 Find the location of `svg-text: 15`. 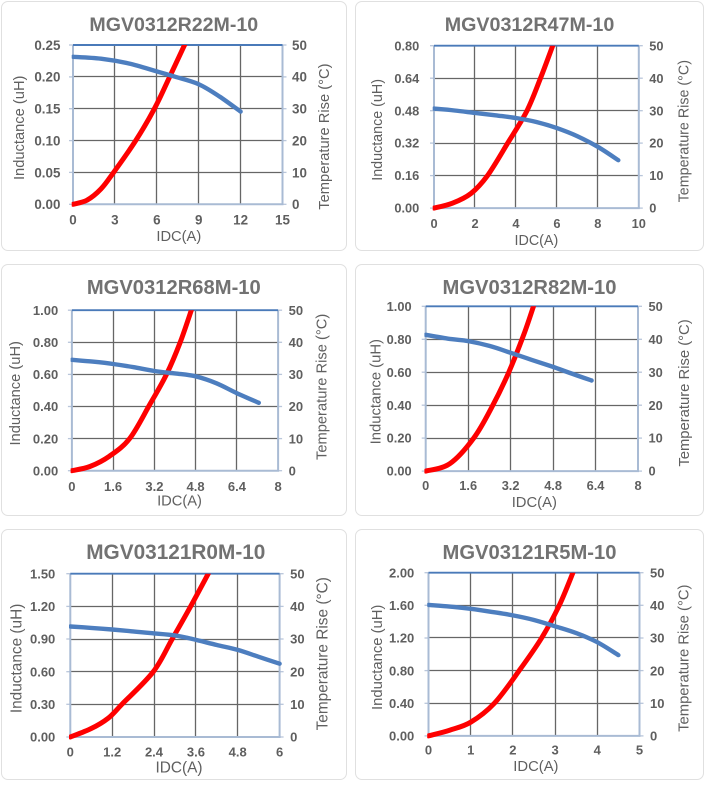

svg-text: 15 is located at coordinates (282, 219).